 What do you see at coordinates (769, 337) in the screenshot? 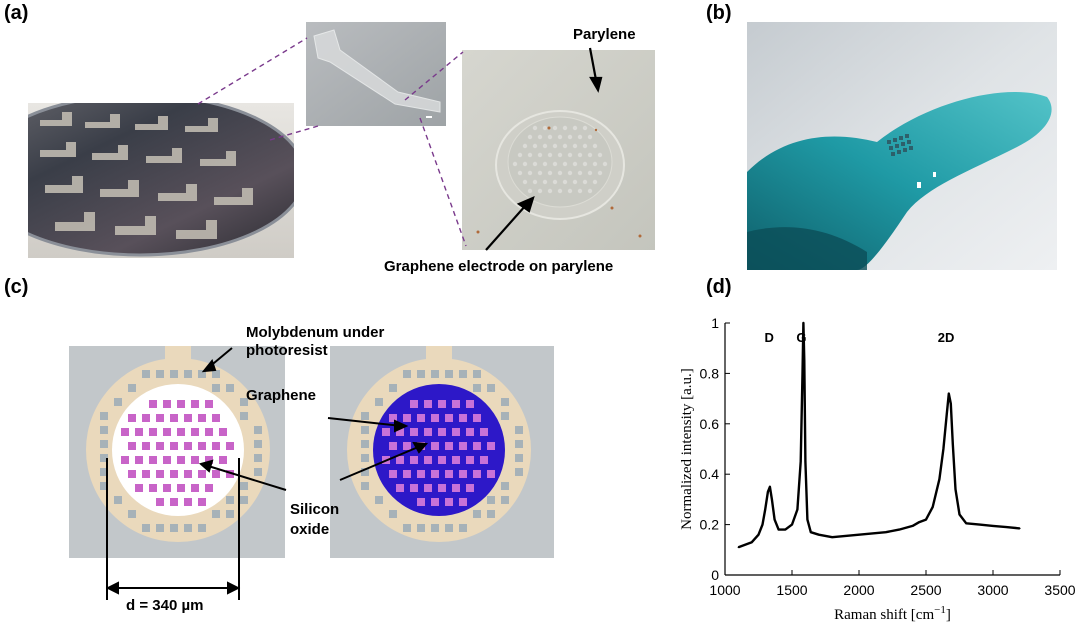
I see `peak-label-D: D` at bounding box center [769, 337].